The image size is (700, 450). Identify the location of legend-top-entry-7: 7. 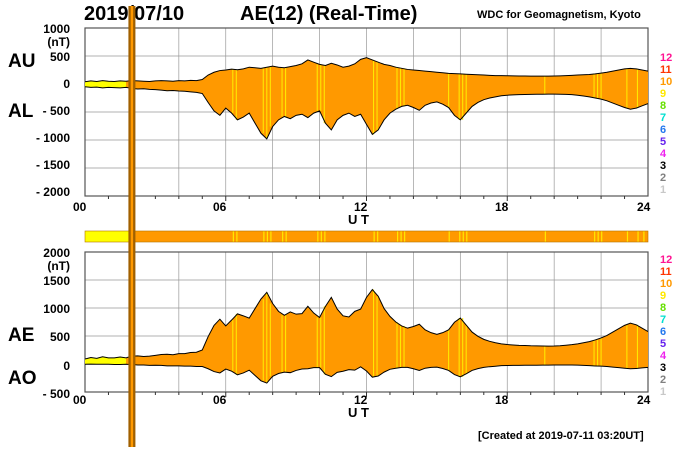
(663, 118).